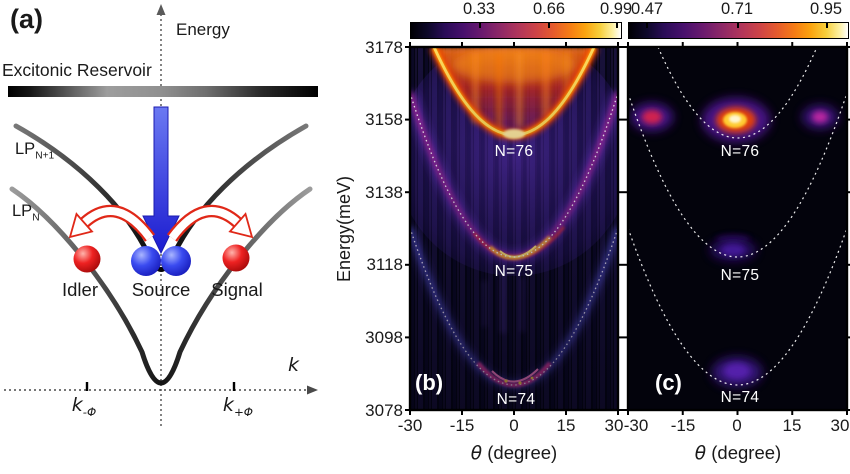  What do you see at coordinates (176, 261) in the screenshot?
I see `source-sphere-right` at bounding box center [176, 261].